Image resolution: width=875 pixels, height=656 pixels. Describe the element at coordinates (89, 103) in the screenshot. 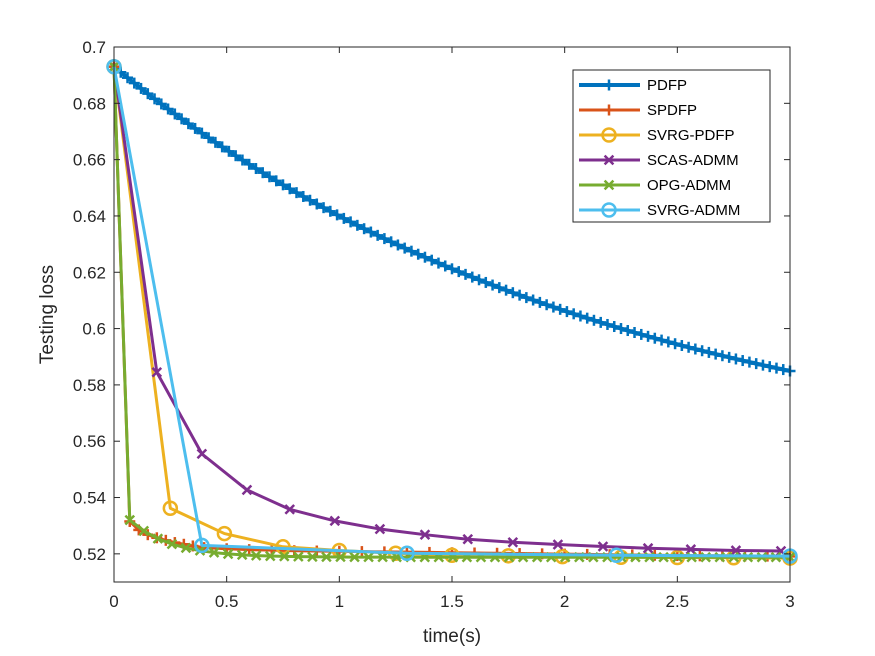

I see `y-tick-label: 0.68` at that location.